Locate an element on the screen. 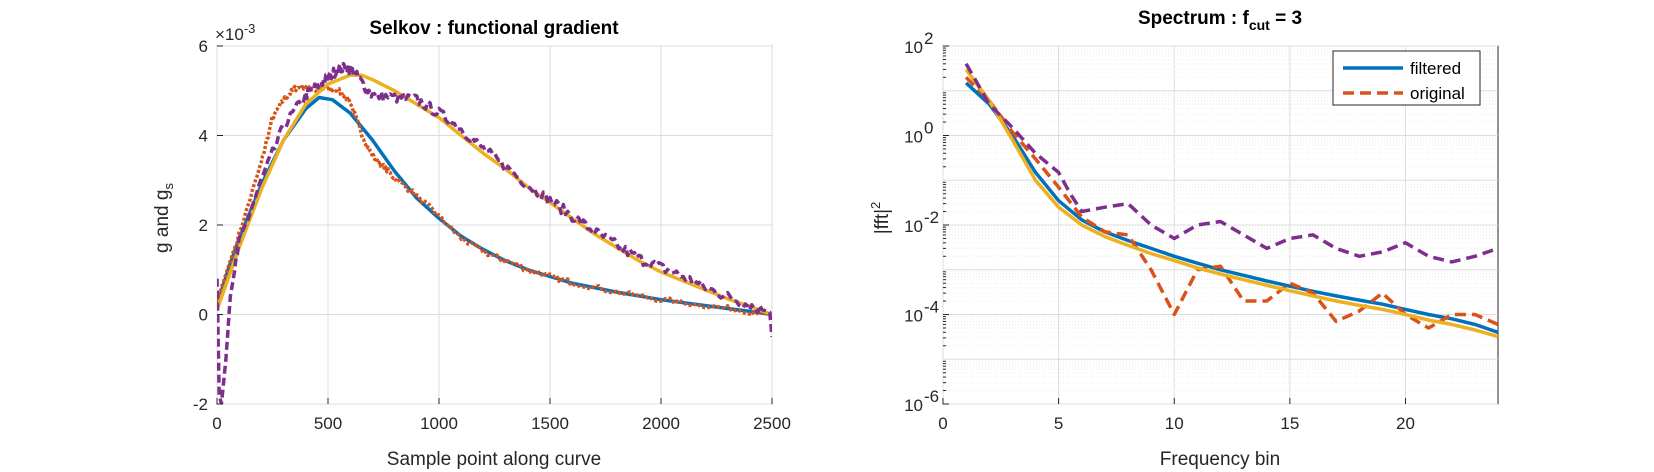 The width and height of the screenshot is (1654, 472). right-y-tick-exp: -2 is located at coordinates (931, 217).